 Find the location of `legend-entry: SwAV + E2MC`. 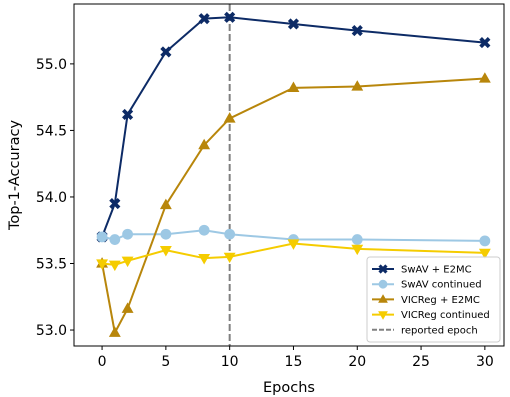

legend-entry: SwAV + E2MC is located at coordinates (422, 270).